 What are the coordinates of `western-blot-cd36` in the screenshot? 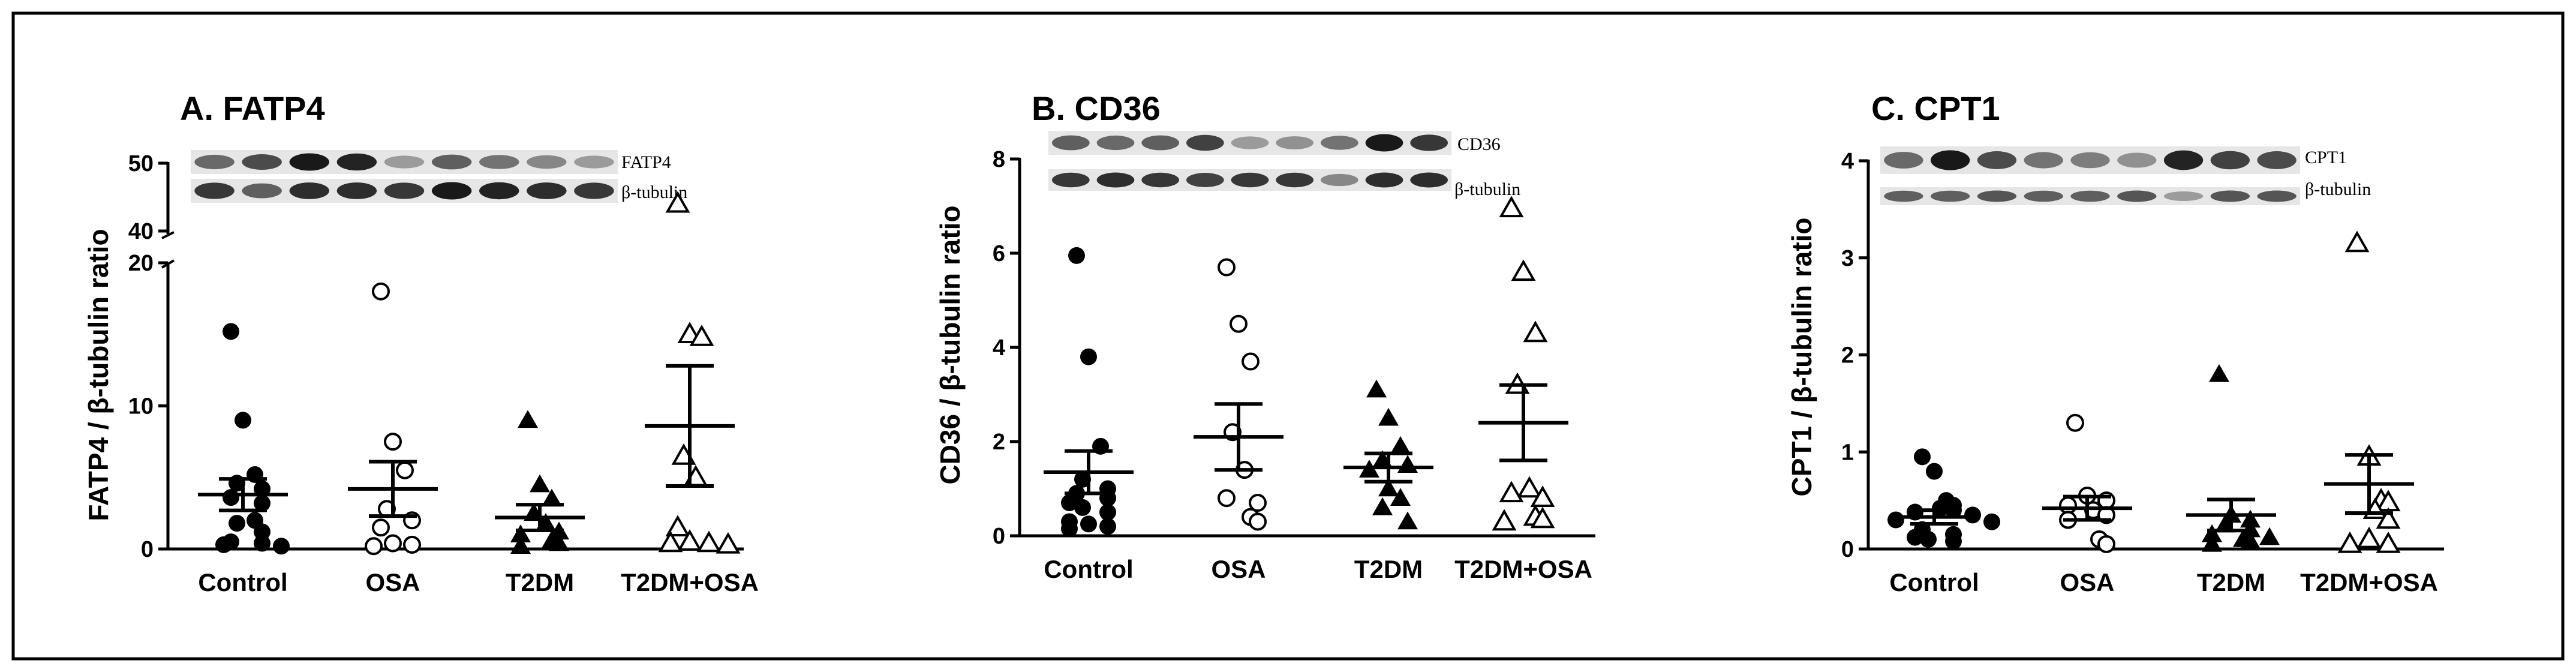 It's located at (1249, 161).